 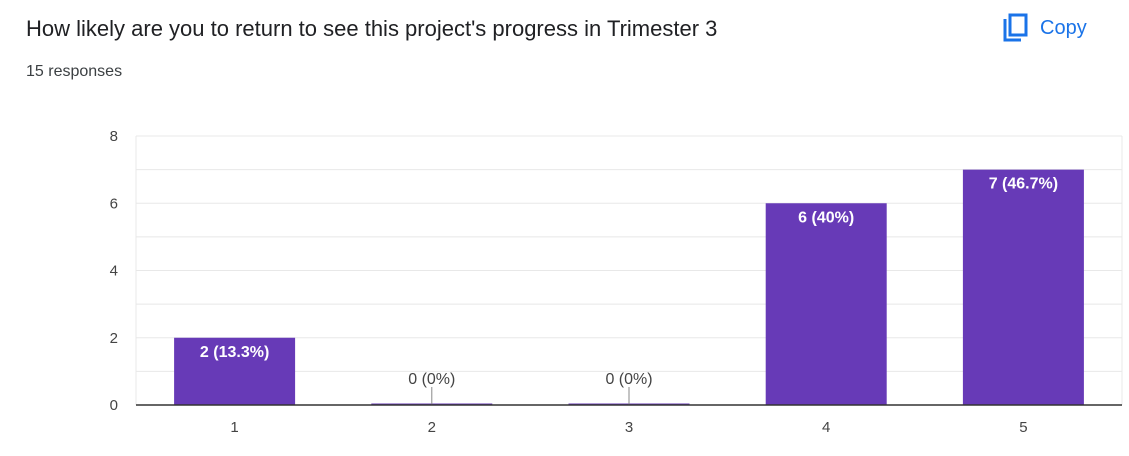 I want to click on x-tick-label: 1, so click(x=234, y=427).